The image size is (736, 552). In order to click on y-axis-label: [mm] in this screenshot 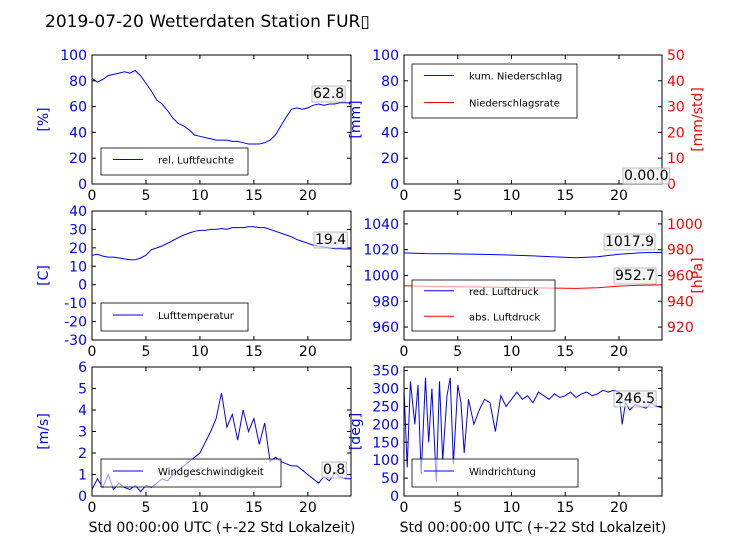, I will do `click(356, 119)`.